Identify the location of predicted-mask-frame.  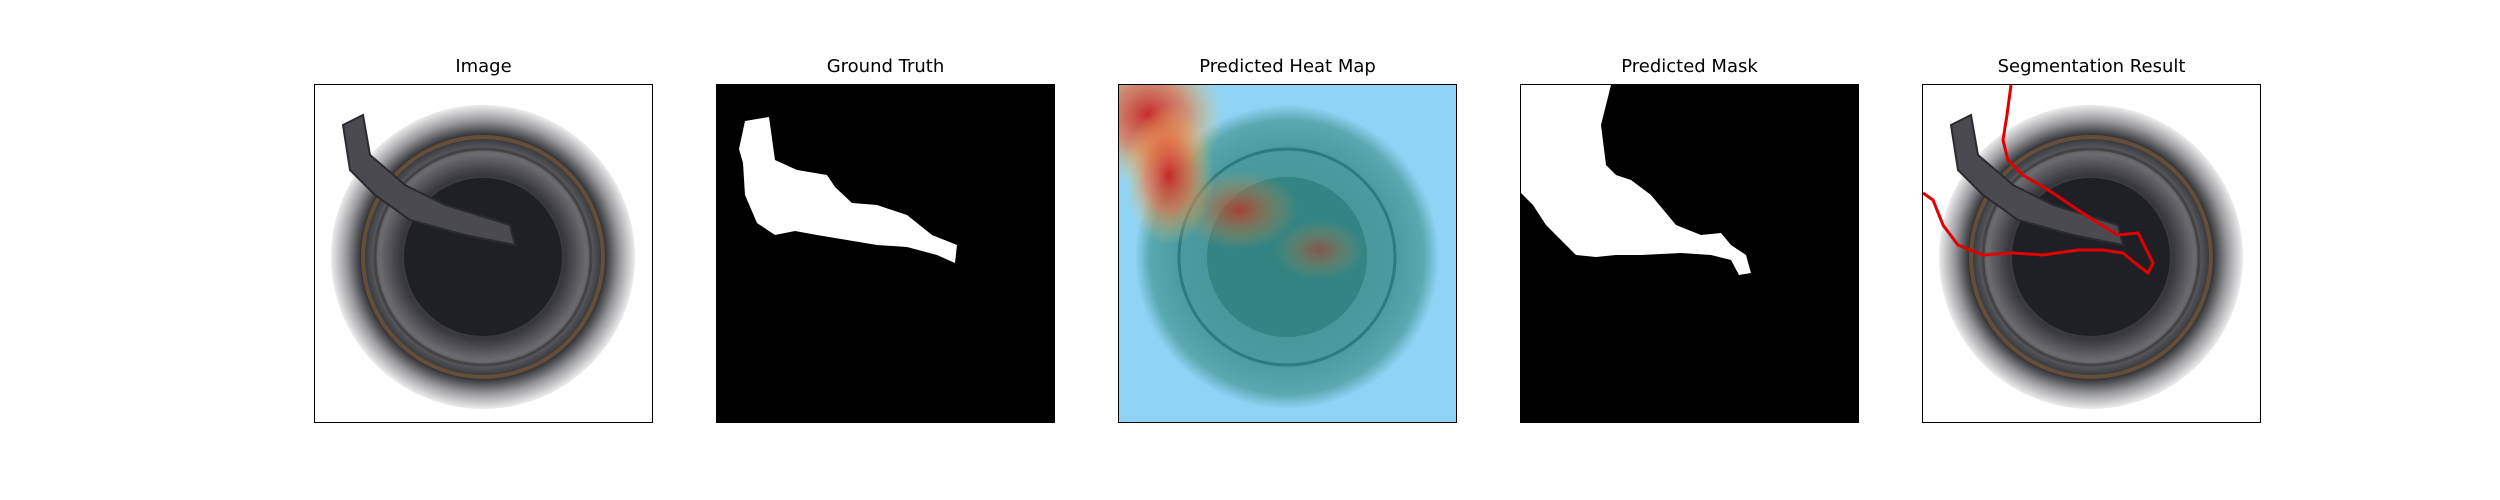
(1689, 253).